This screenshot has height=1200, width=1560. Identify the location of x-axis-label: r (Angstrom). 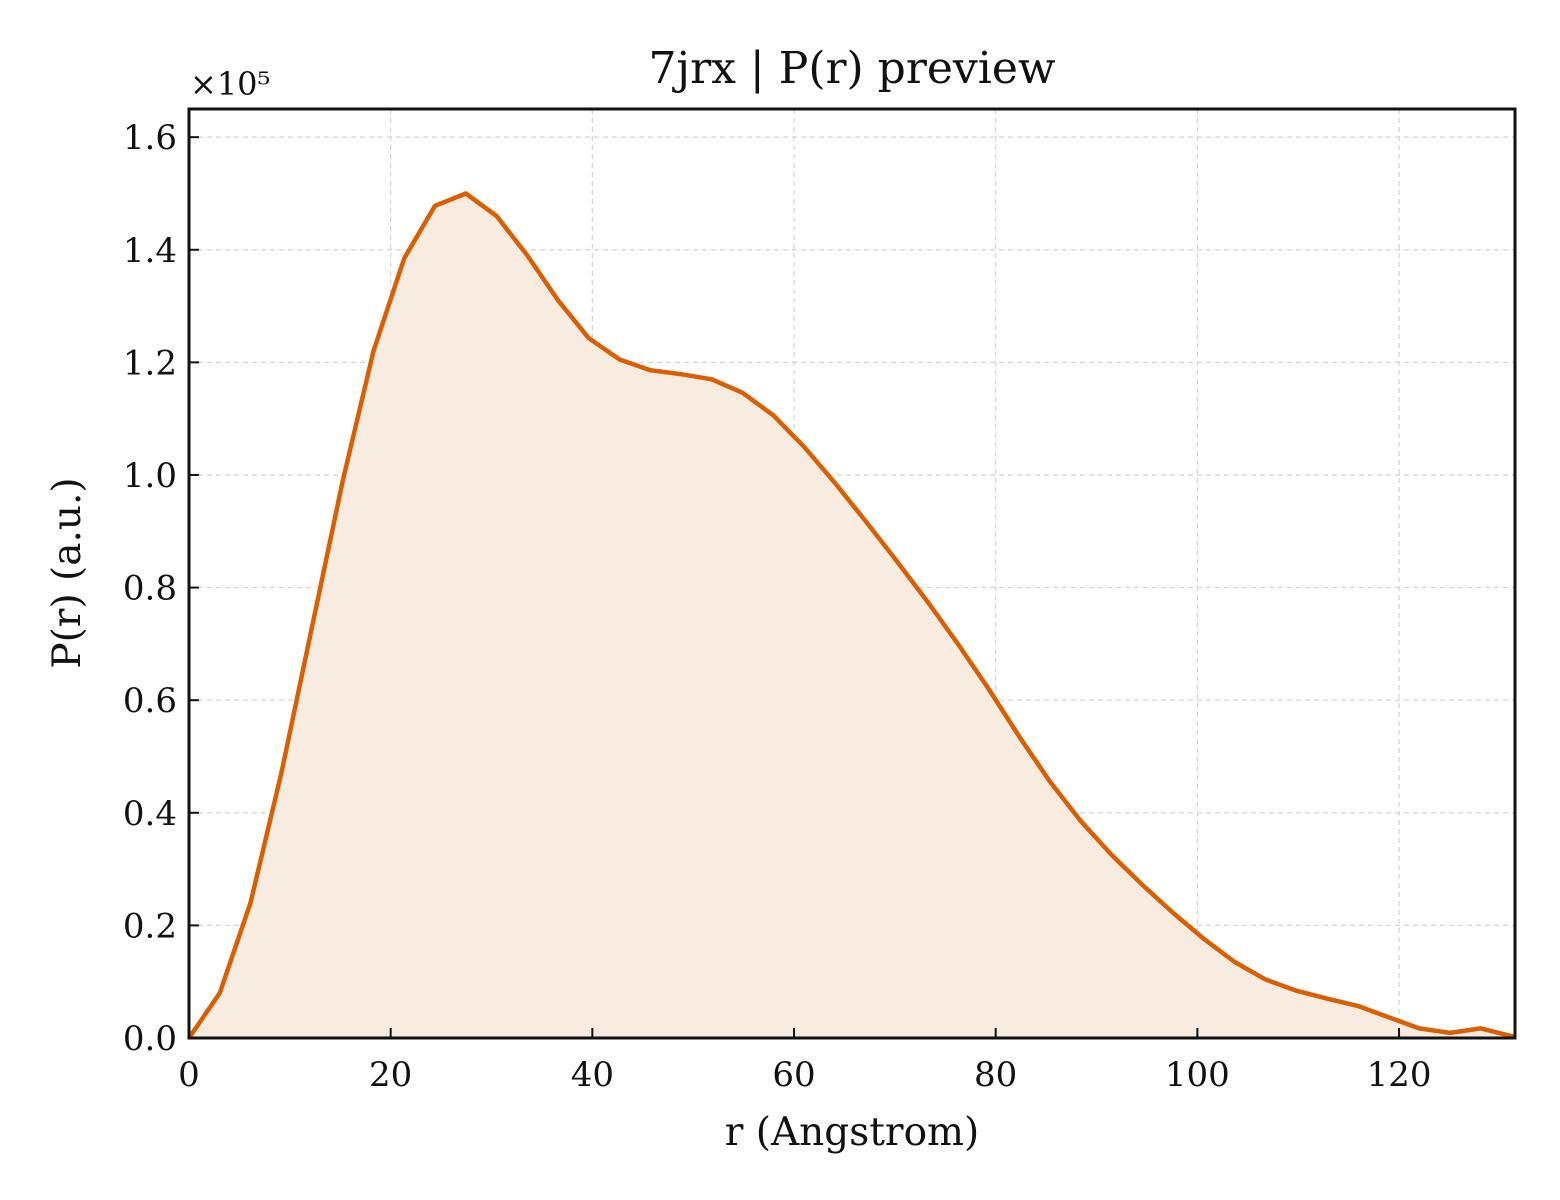
(852, 1132).